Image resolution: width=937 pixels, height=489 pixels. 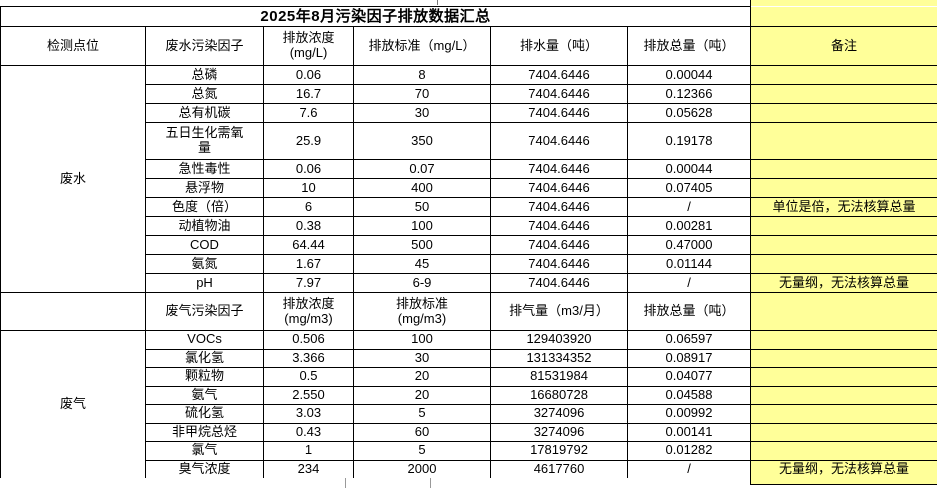 What do you see at coordinates (308, 245) in the screenshot?
I see `cell-concentration: 64.44` at bounding box center [308, 245].